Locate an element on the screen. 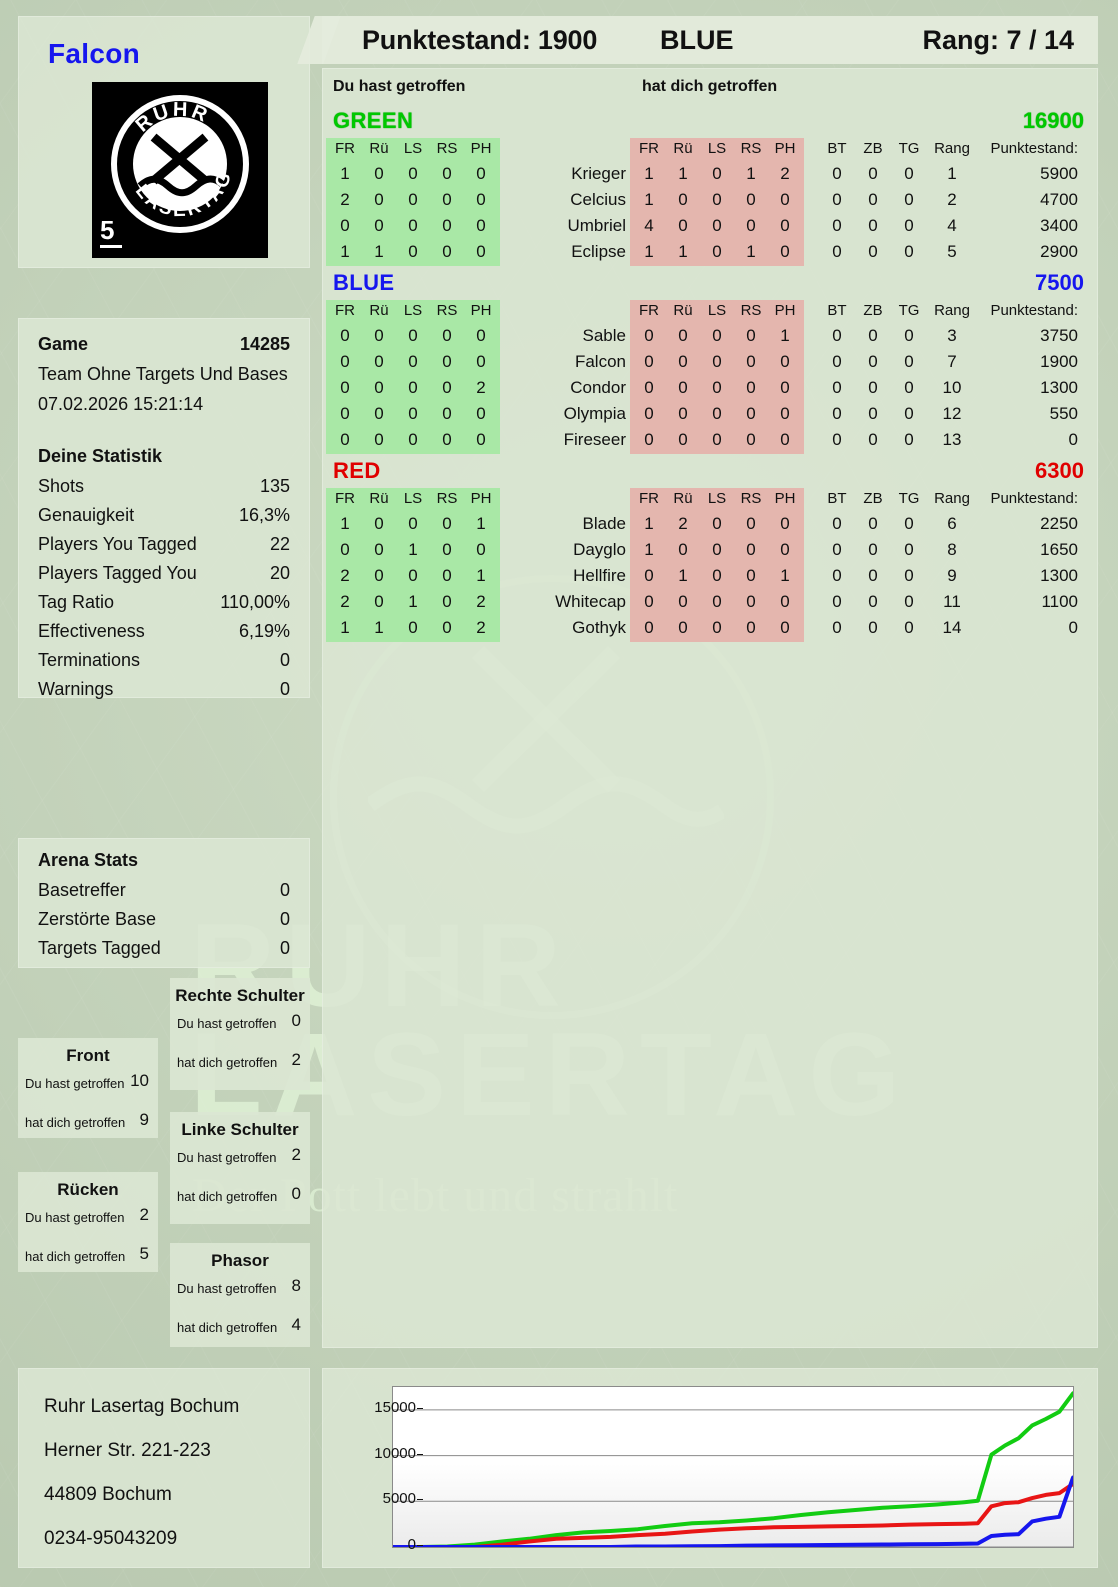  game-title: Game is located at coordinates (63, 344).